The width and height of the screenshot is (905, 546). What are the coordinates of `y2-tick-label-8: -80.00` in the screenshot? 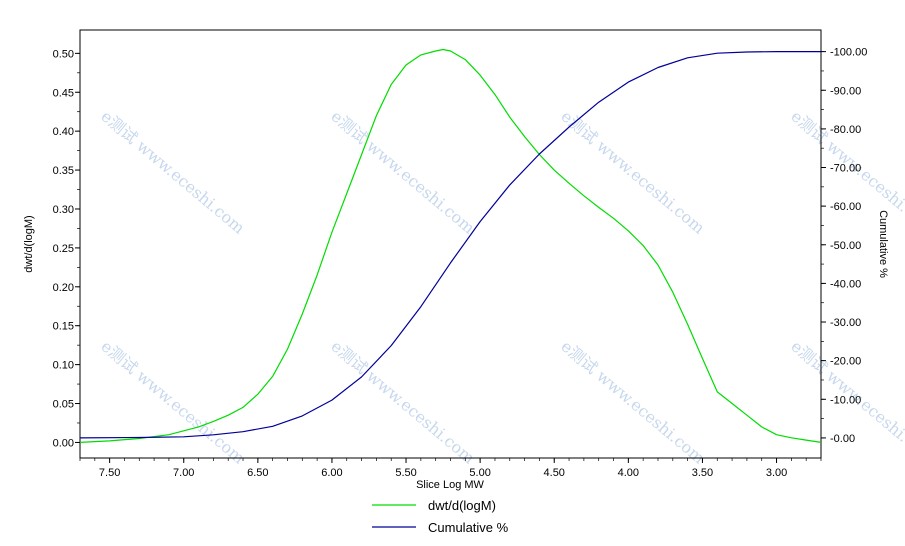 It's located at (845, 130).